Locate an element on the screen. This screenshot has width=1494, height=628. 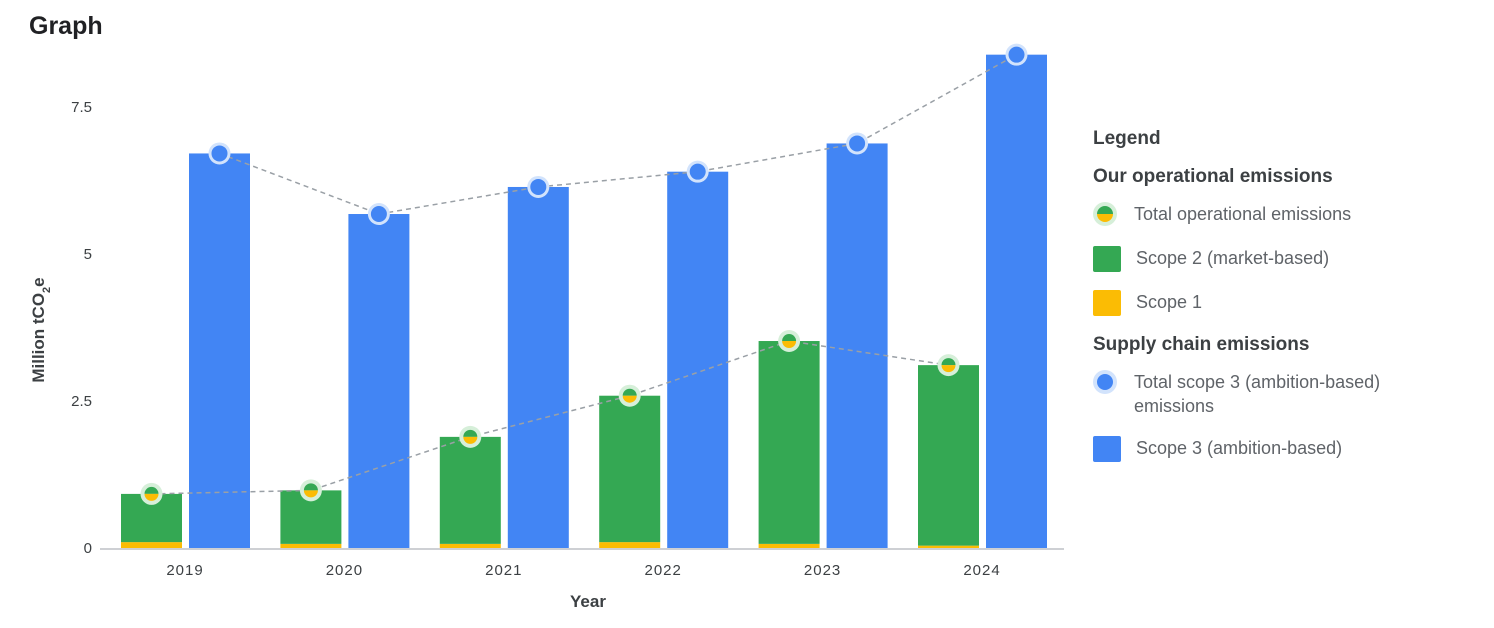
x-tick-label: 2022 is located at coordinates (663, 570).